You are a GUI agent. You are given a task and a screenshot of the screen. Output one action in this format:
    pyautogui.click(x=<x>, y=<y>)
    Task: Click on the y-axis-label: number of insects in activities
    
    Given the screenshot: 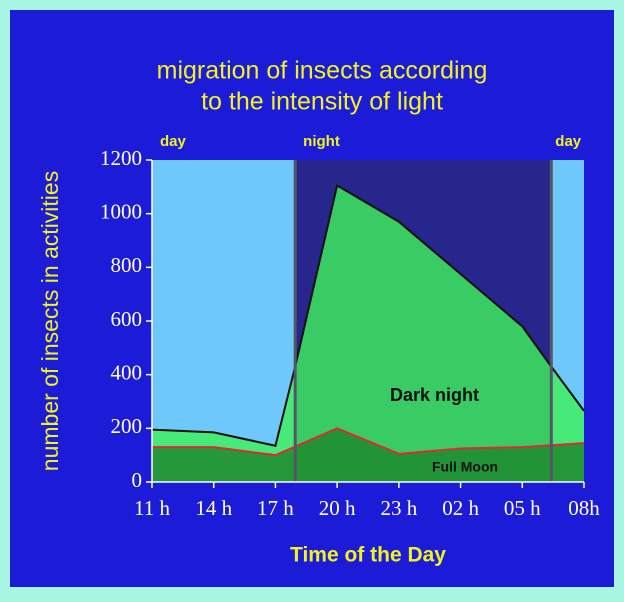 What is the action you would take?
    pyautogui.click(x=50, y=321)
    